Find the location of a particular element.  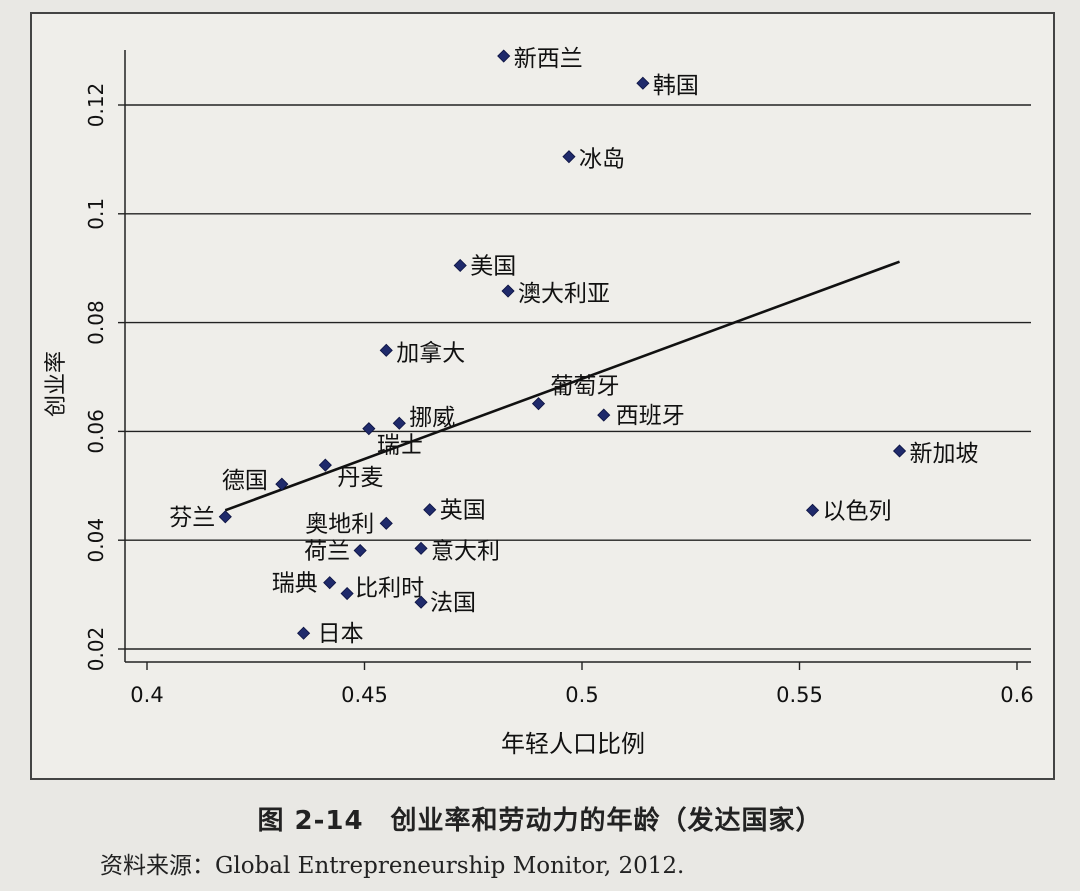

point-label: 奥地利 is located at coordinates (339, 524).